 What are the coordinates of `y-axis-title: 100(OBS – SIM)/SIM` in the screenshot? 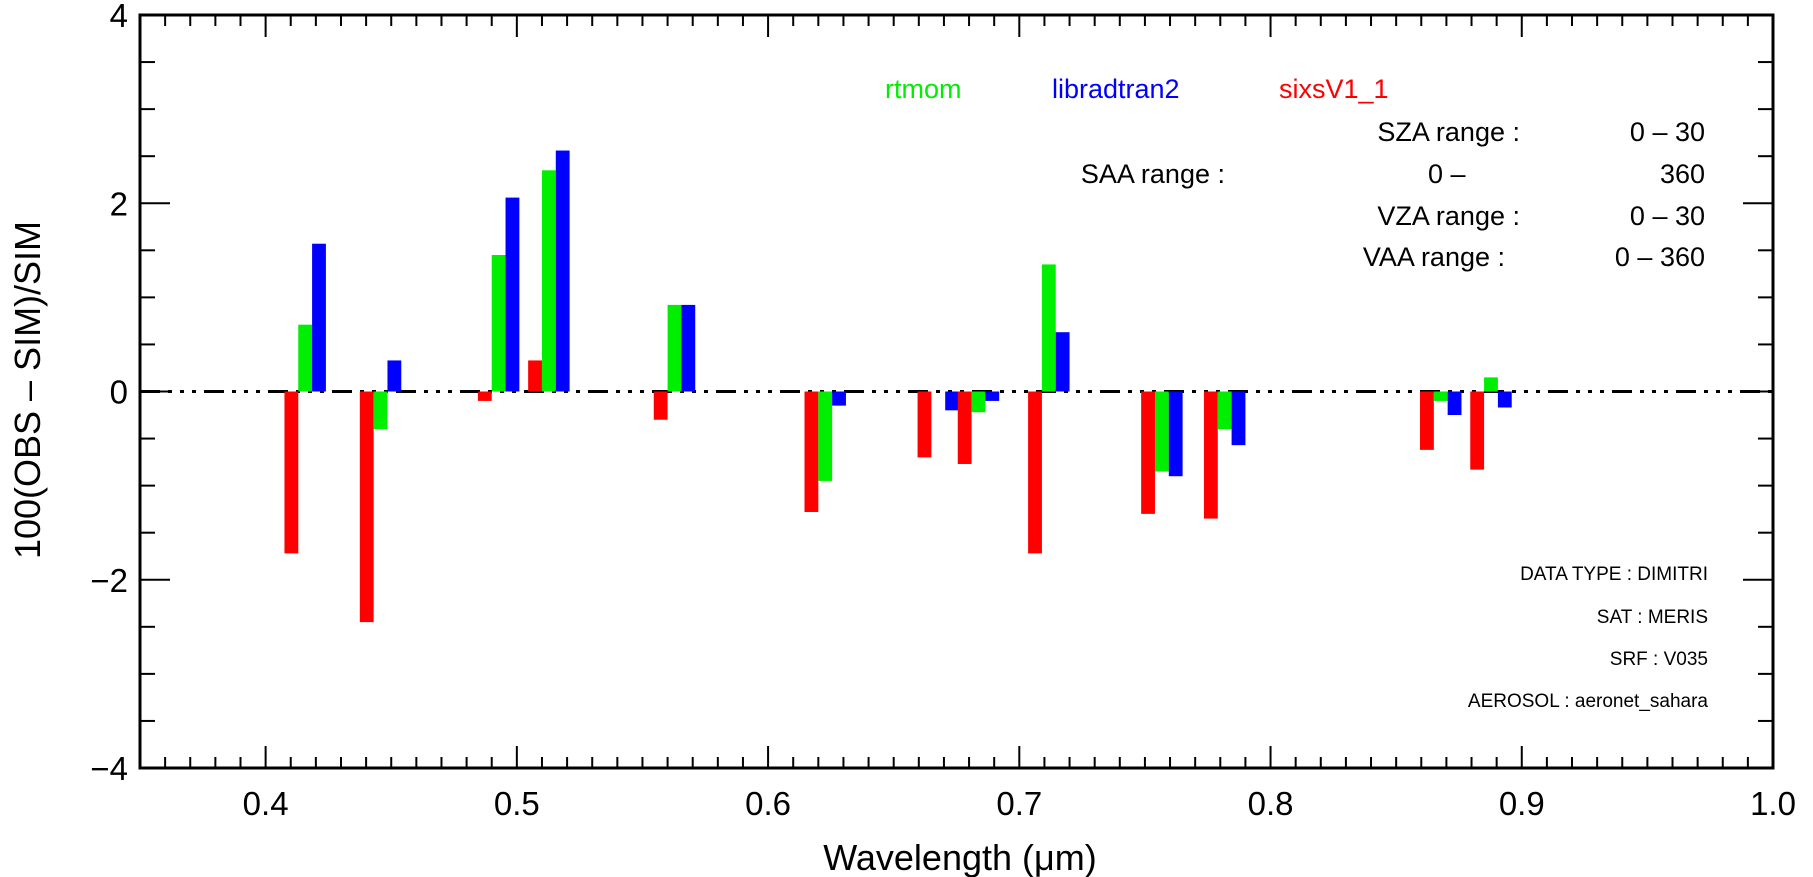 It's located at (27, 390).